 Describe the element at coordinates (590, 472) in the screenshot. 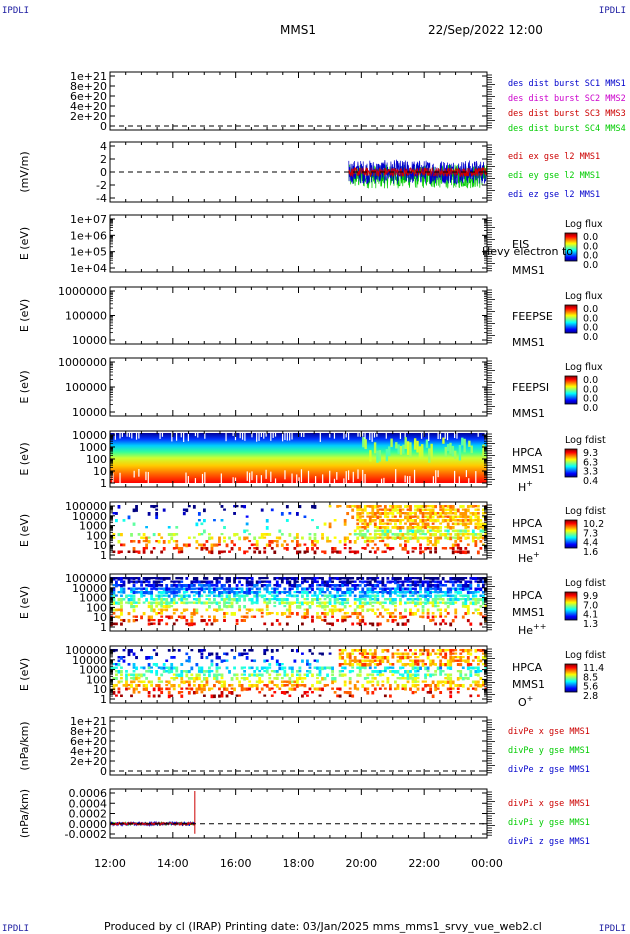

I see `colorbar-tick-label: 3.3` at that location.